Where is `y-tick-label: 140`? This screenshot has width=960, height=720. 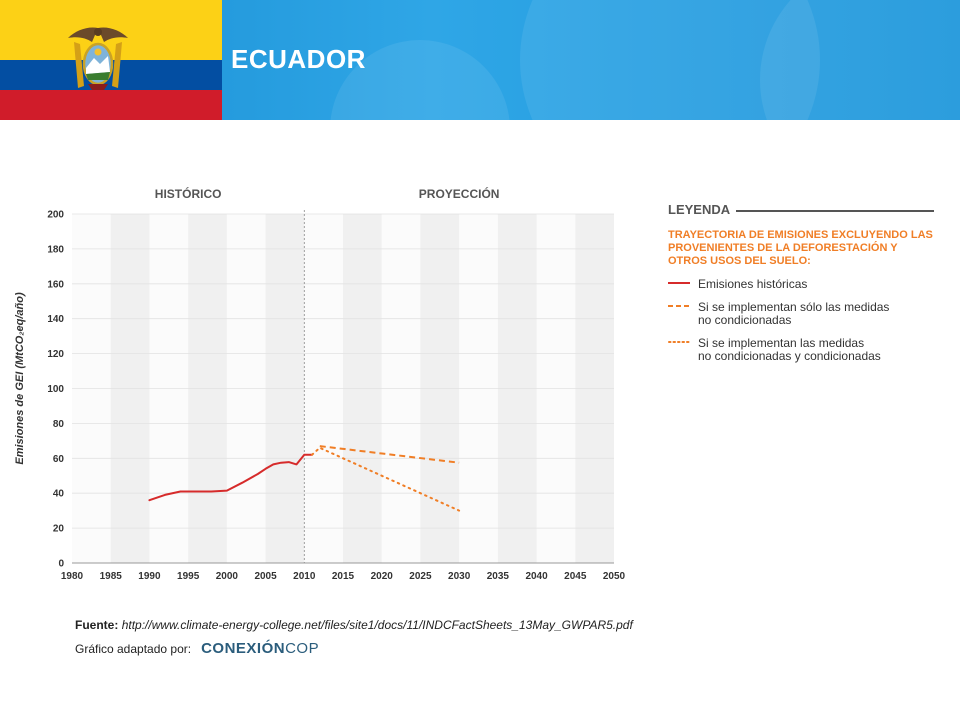 y-tick-label: 140 is located at coordinates (55, 319).